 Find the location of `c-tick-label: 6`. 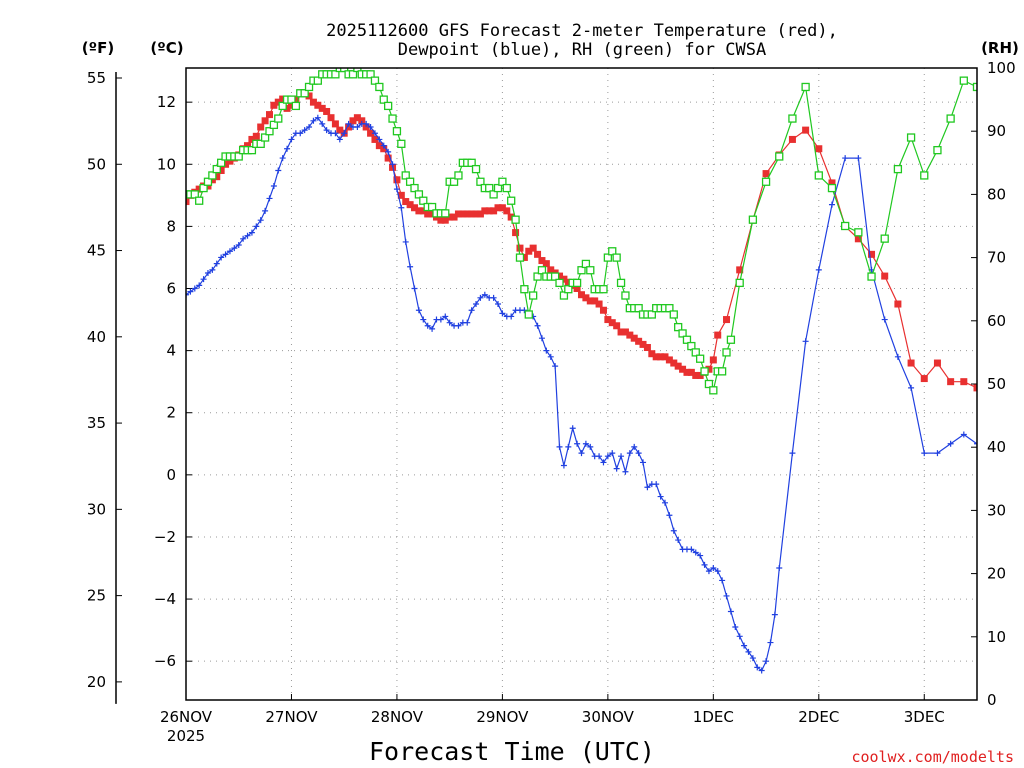

c-tick-label: 6 is located at coordinates (171, 289).